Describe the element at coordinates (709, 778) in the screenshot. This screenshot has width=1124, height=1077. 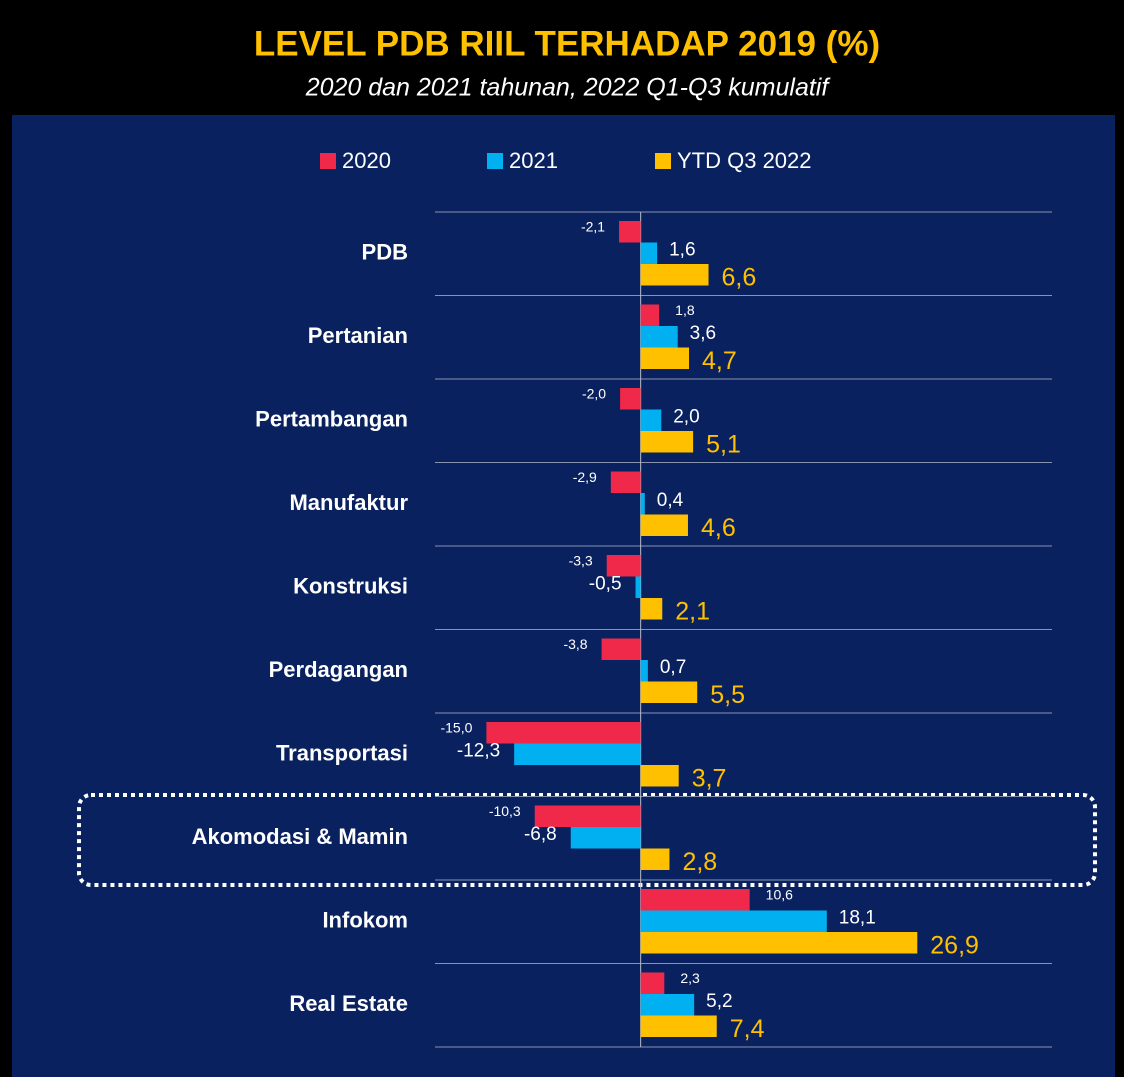
I see `data-label: 3,7` at that location.